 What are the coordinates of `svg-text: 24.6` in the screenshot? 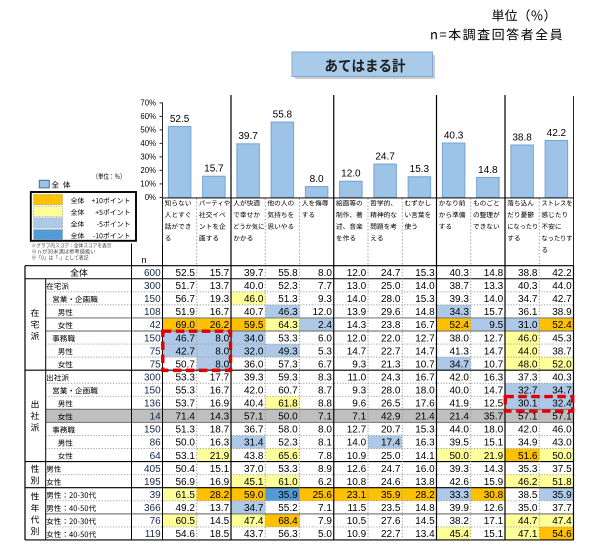 It's located at (391, 482).